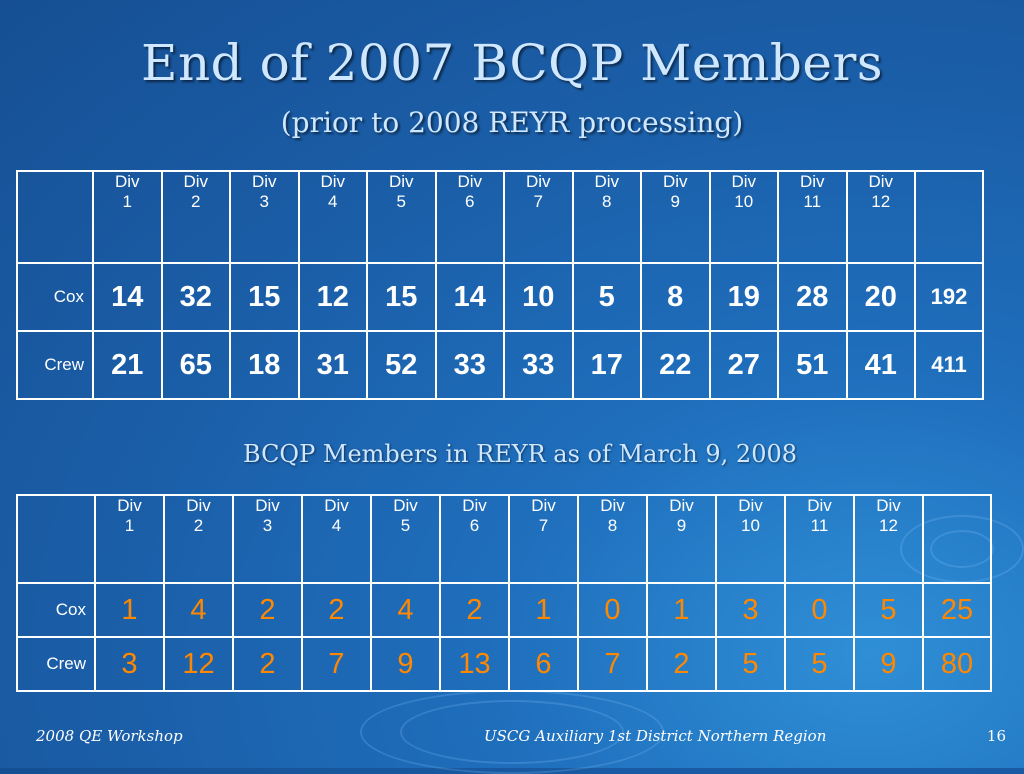 This screenshot has width=1024, height=774. Describe the element at coordinates (109, 736) in the screenshot. I see `footer-left-text: 2008 QE Workshop` at that location.